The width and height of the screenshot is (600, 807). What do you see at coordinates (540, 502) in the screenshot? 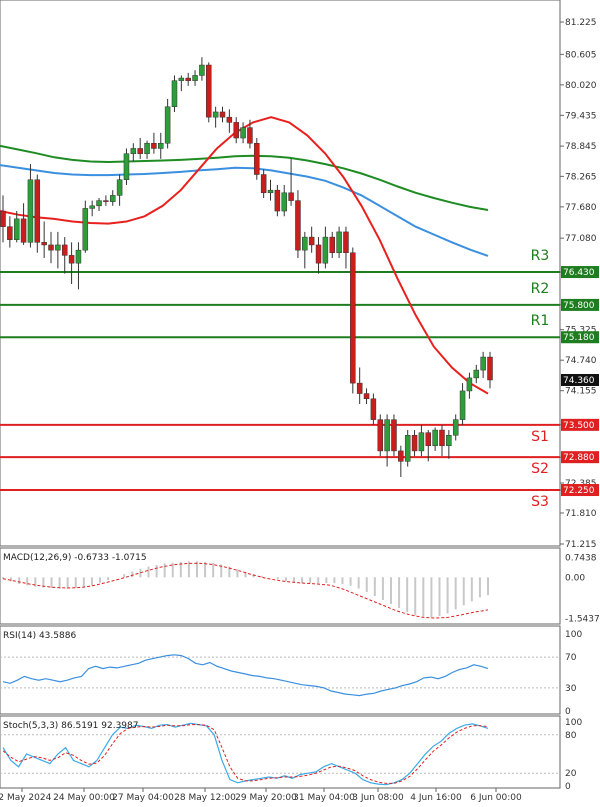
I see `level-name-s3: S3` at bounding box center [540, 502].